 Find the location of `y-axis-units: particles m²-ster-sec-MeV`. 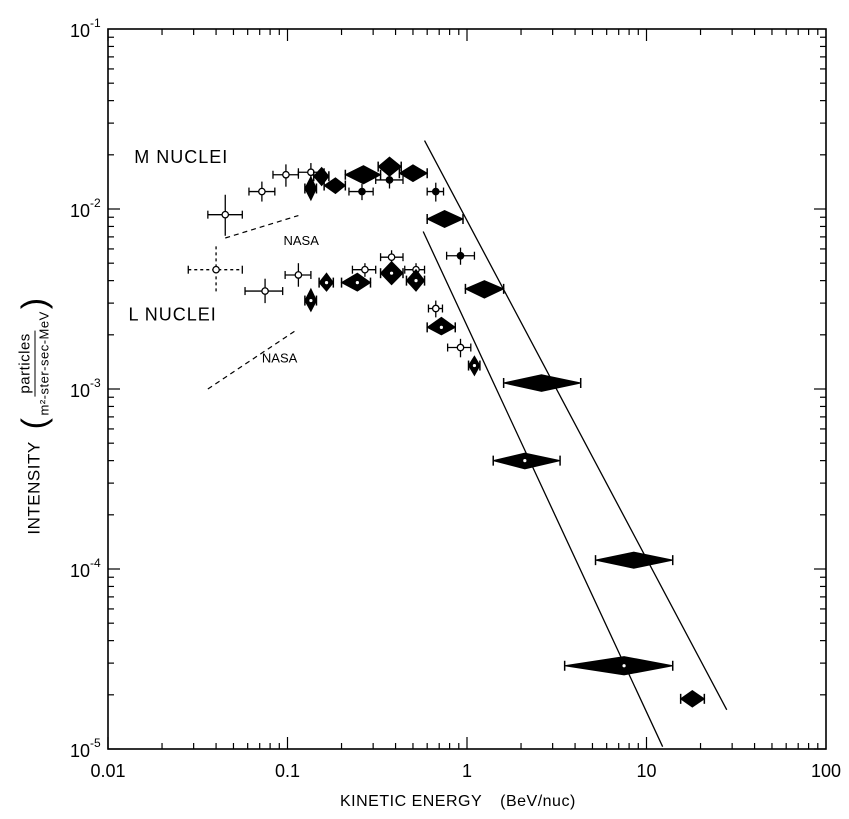

y-axis-units: particles m²-ster-sec-MeV is located at coordinates (34, 363).